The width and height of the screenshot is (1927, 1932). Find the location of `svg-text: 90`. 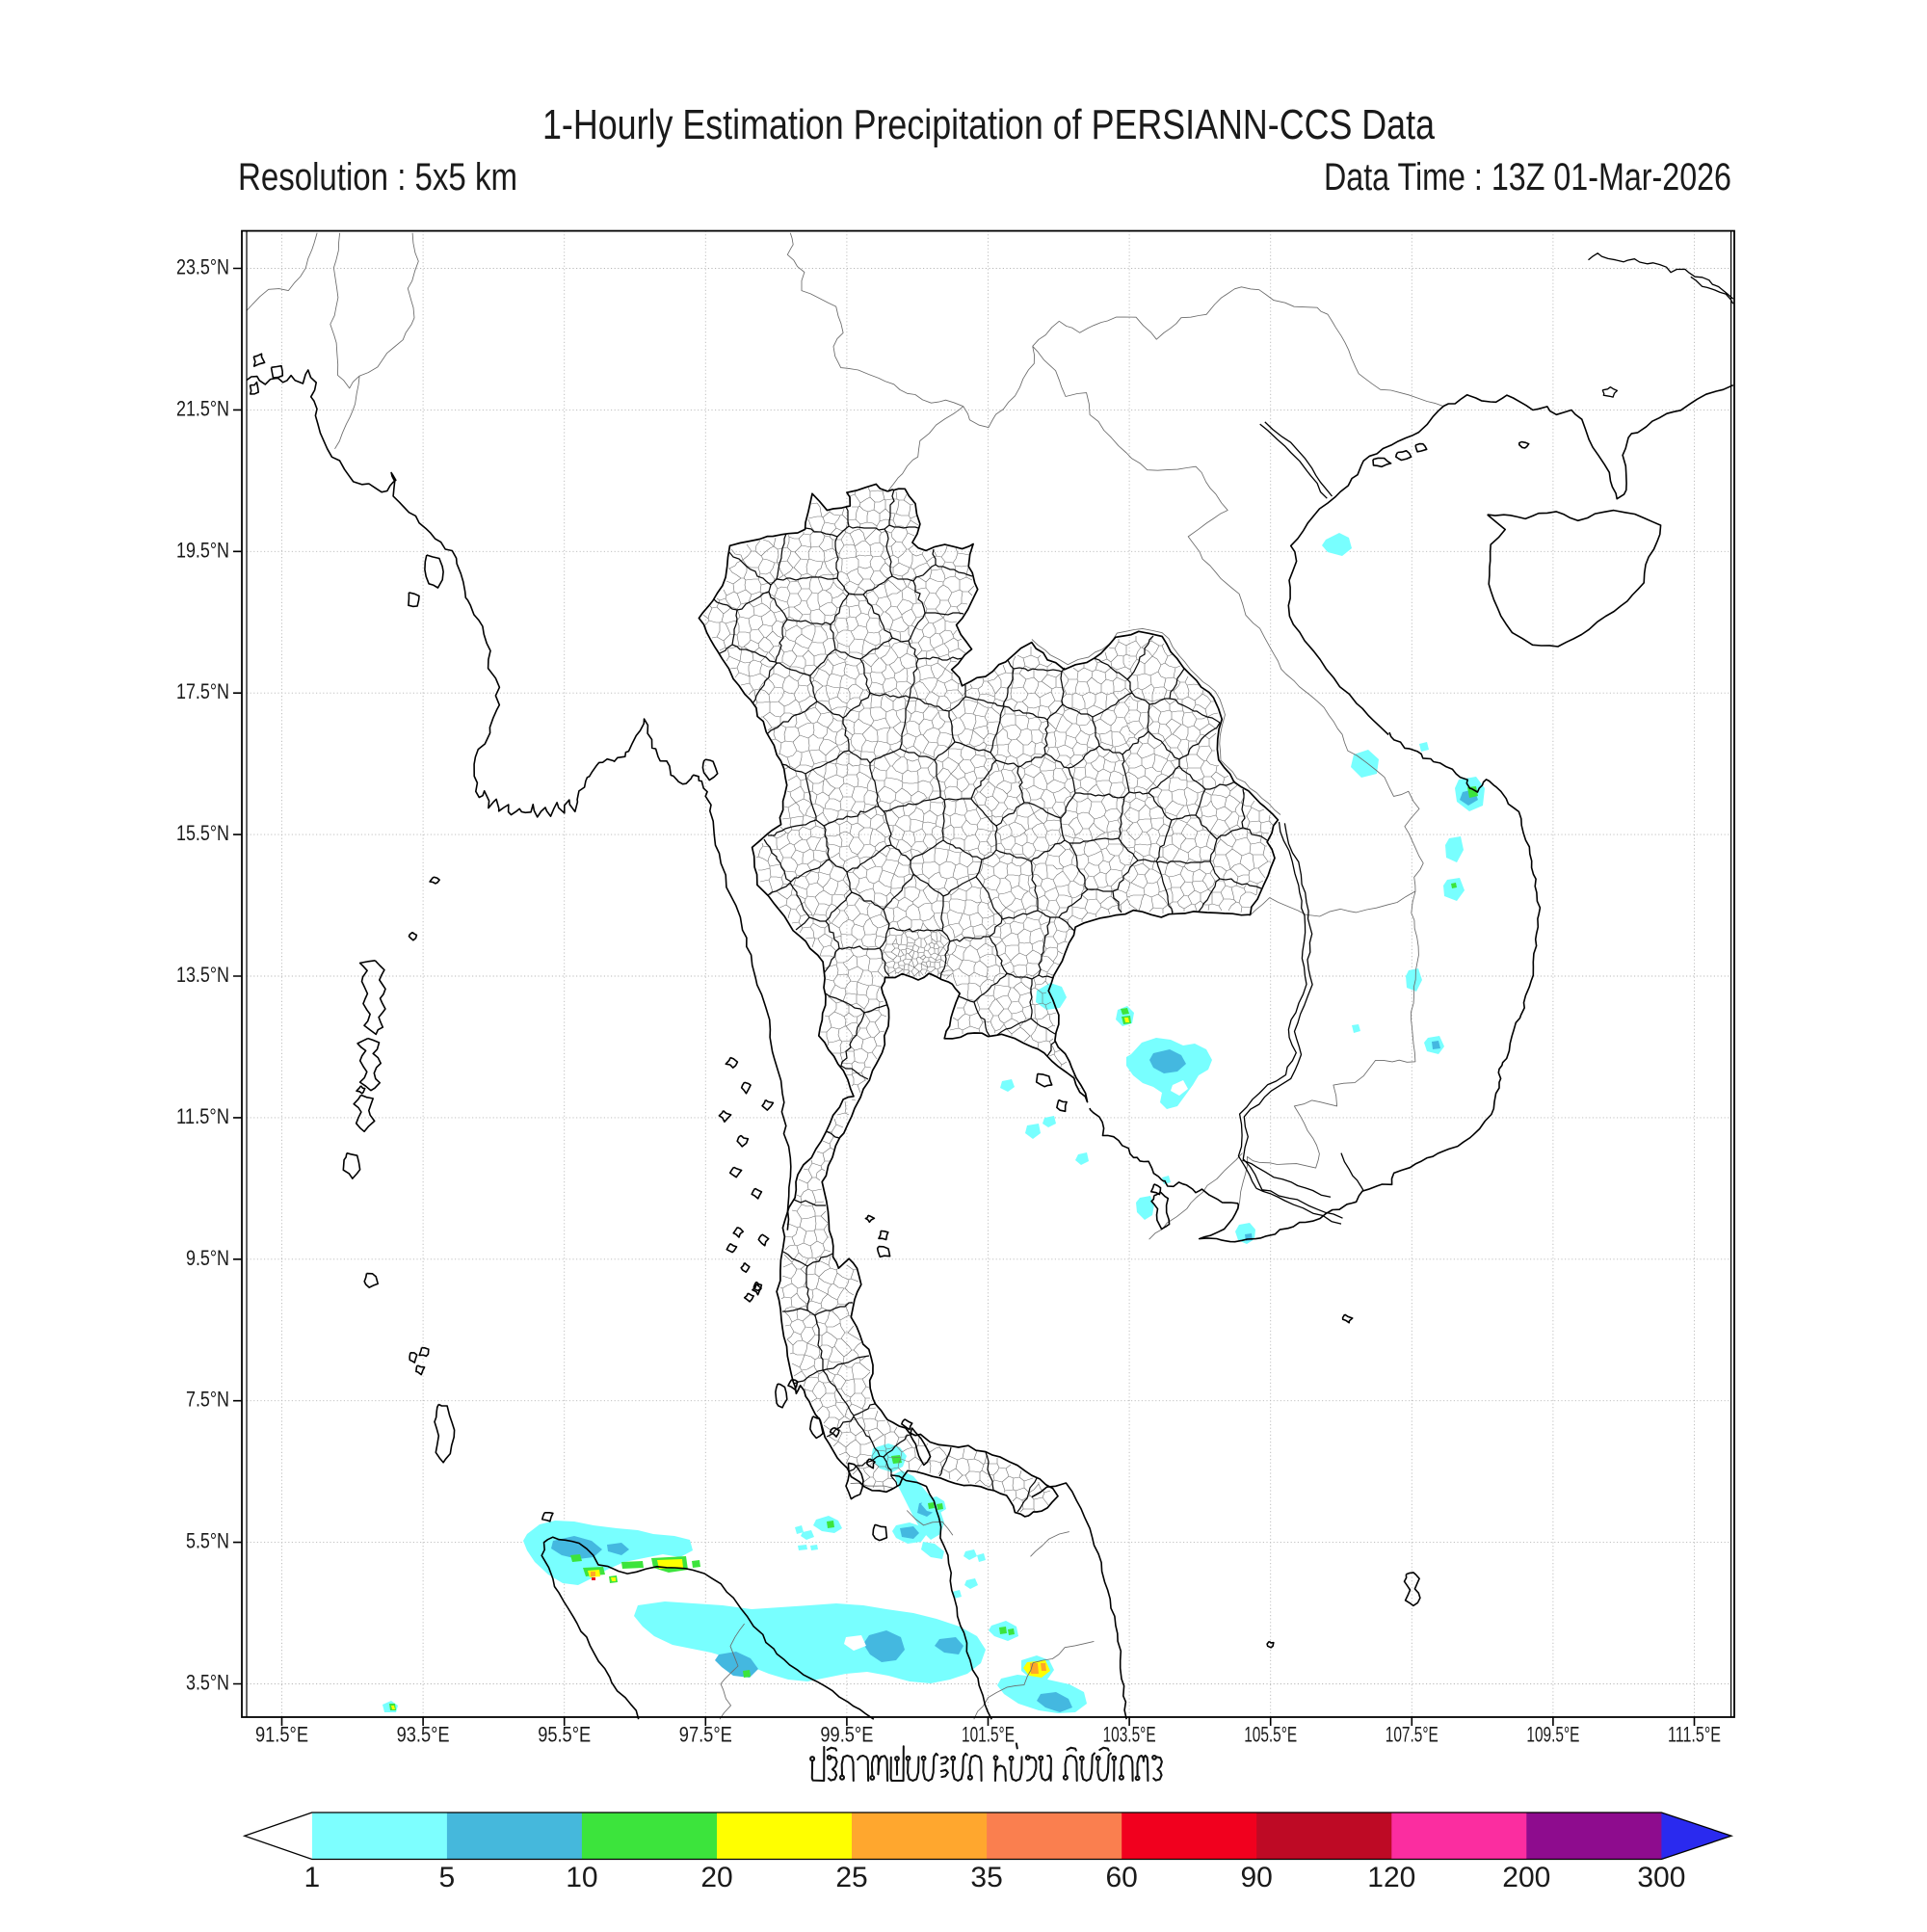

svg-text: 90 is located at coordinates (1257, 1877).